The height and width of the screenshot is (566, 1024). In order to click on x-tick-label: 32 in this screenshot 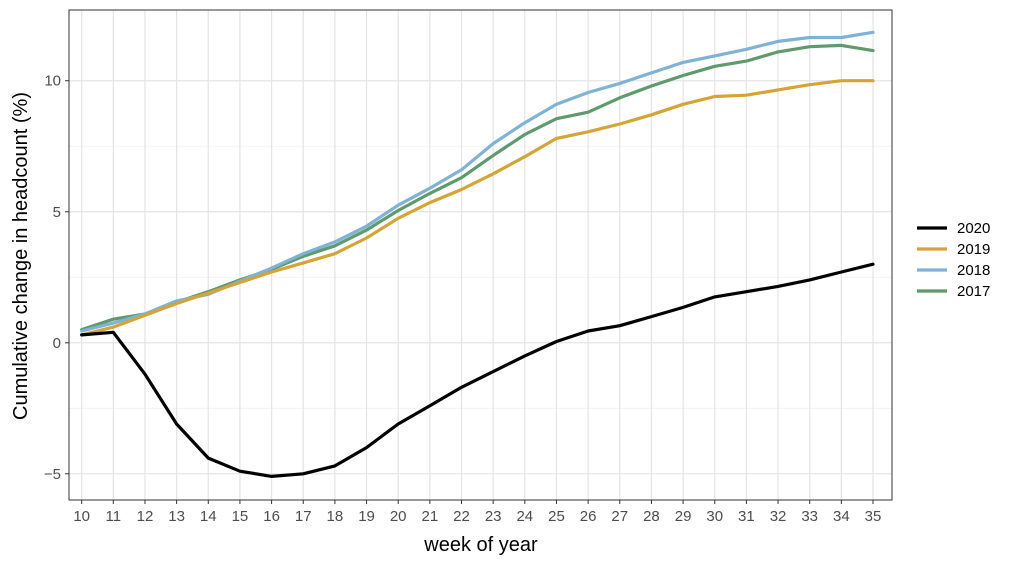, I will do `click(778, 516)`.